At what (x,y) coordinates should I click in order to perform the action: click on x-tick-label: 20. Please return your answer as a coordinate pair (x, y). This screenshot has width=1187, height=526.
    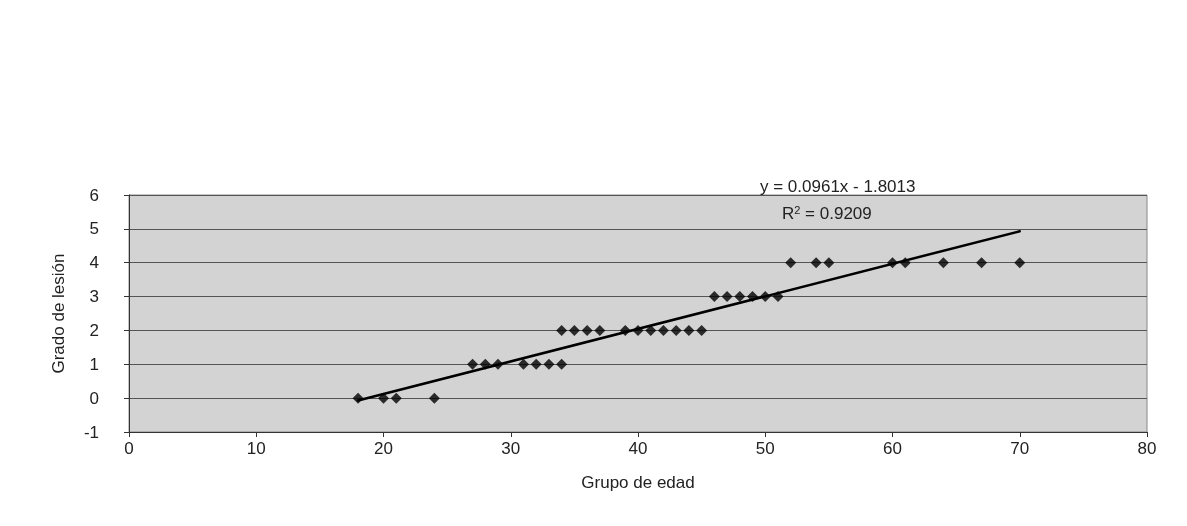
    Looking at the image, I should click on (383, 448).